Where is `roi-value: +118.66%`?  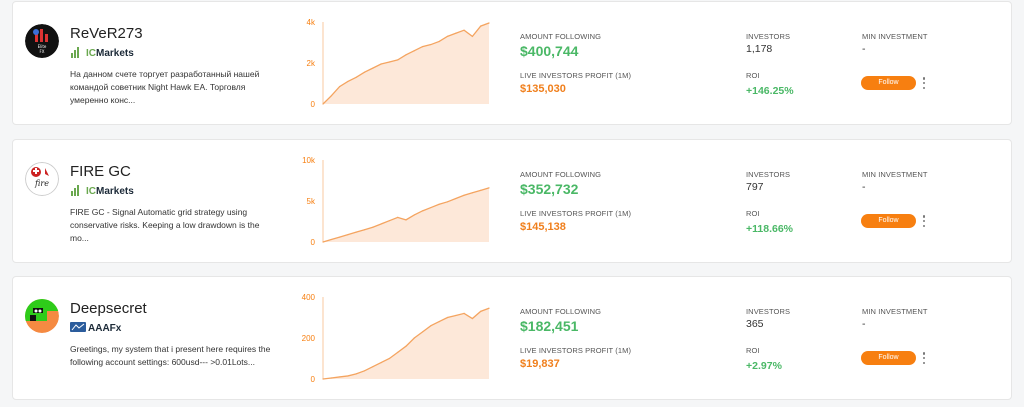
roi-value: +118.66% is located at coordinates (770, 229).